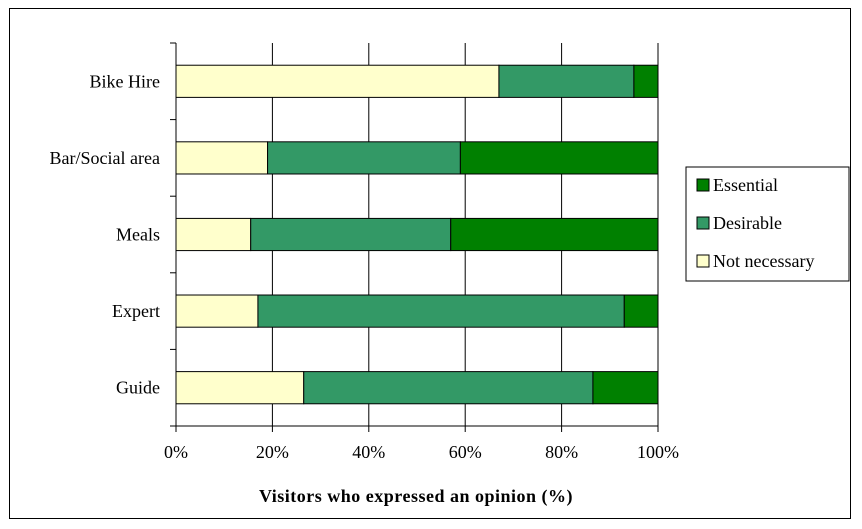 The height and width of the screenshot is (529, 862). I want to click on legend-box, so click(767, 224).